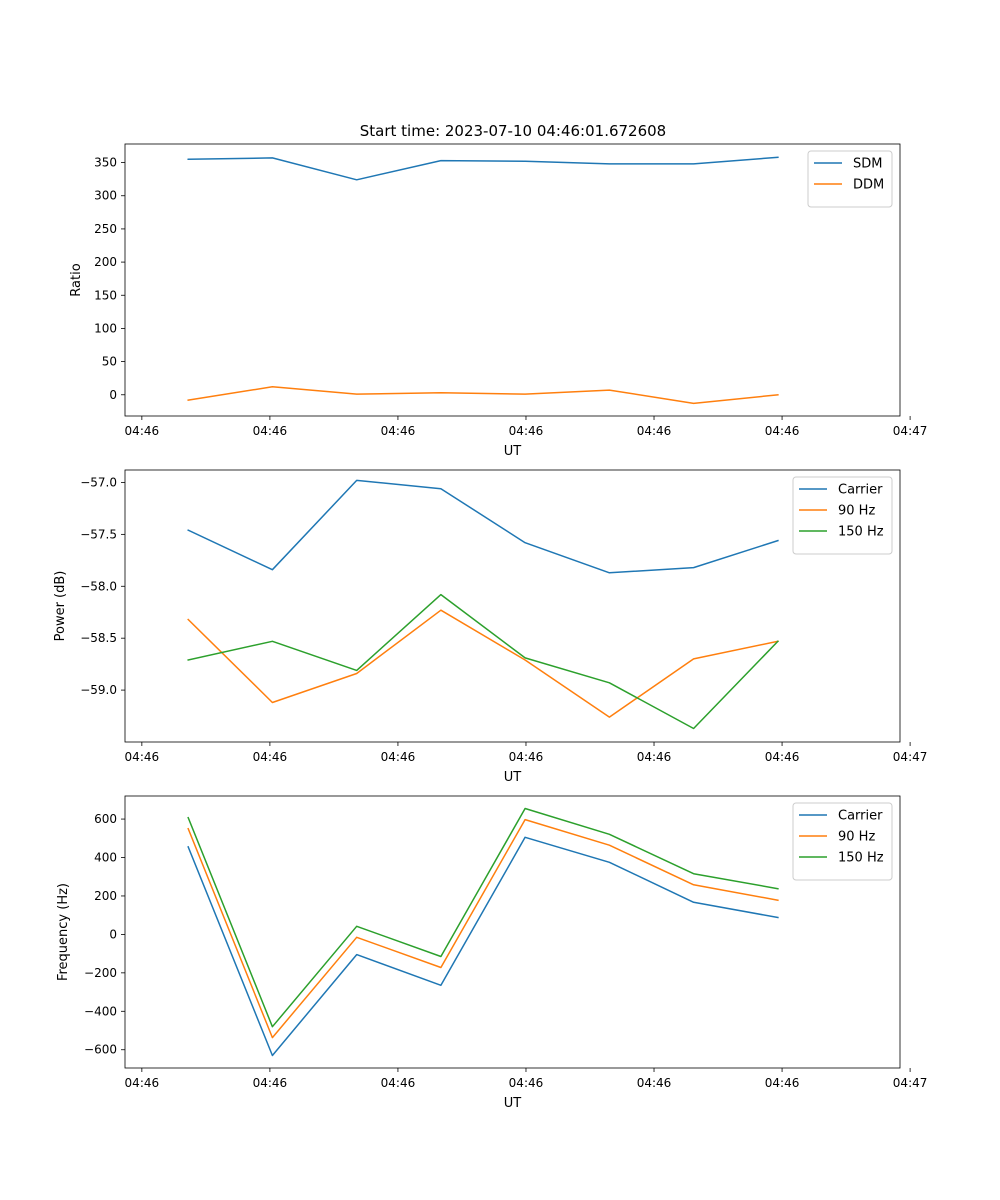  I want to click on panel-3-legend: Carrier 90 Hz 150 Hz, so click(842, 841).